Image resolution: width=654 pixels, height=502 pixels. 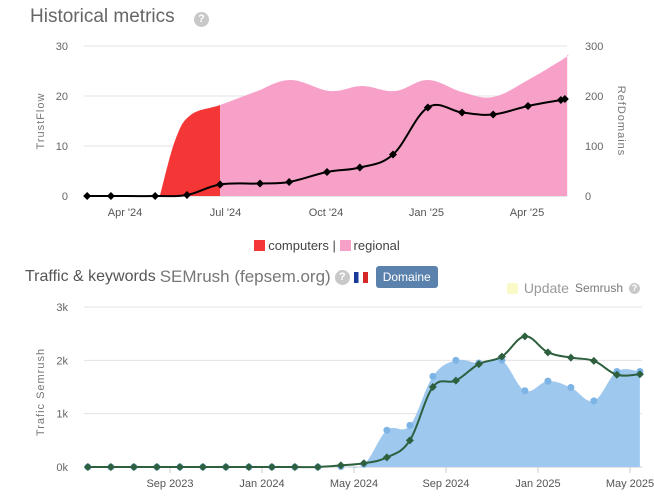 What do you see at coordinates (245, 276) in the screenshot?
I see `traffic-source: SEMrush (fepsem.org)` at bounding box center [245, 276].